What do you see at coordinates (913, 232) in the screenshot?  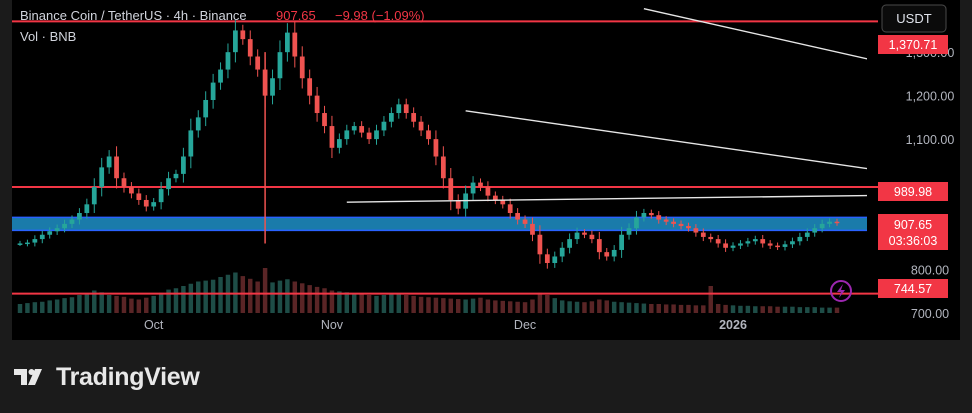 I see `last-price-tag: 907.65 03:36:03` at bounding box center [913, 232].